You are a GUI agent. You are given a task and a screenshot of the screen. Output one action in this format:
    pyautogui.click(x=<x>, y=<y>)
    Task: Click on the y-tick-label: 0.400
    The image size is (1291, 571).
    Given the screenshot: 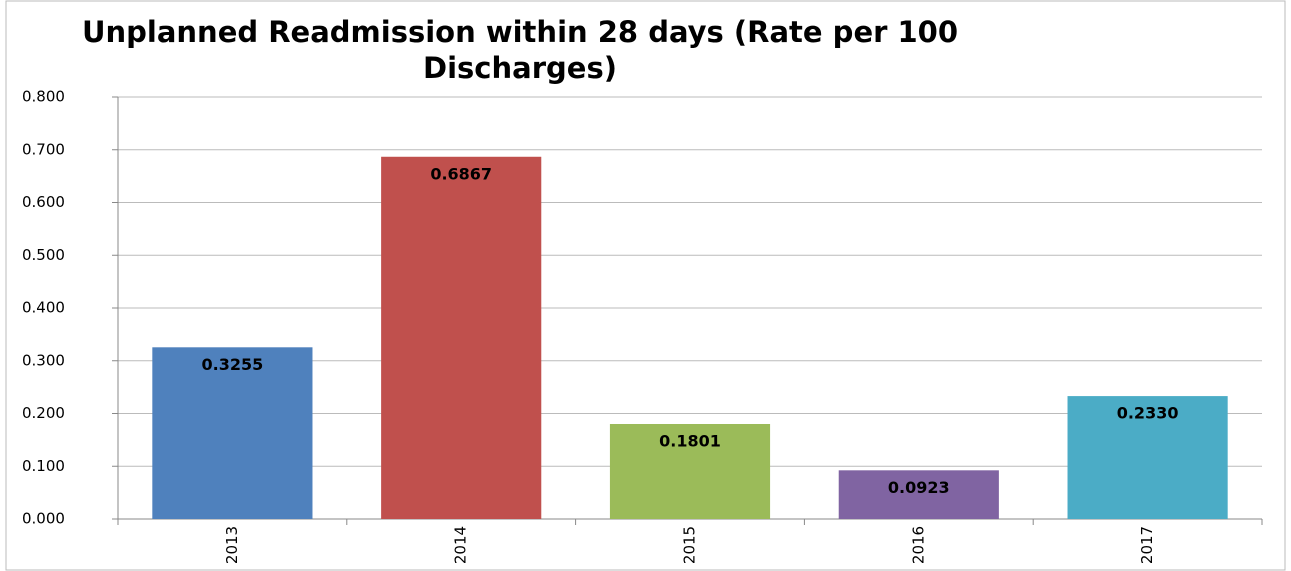 What is the action you would take?
    pyautogui.click(x=43, y=308)
    